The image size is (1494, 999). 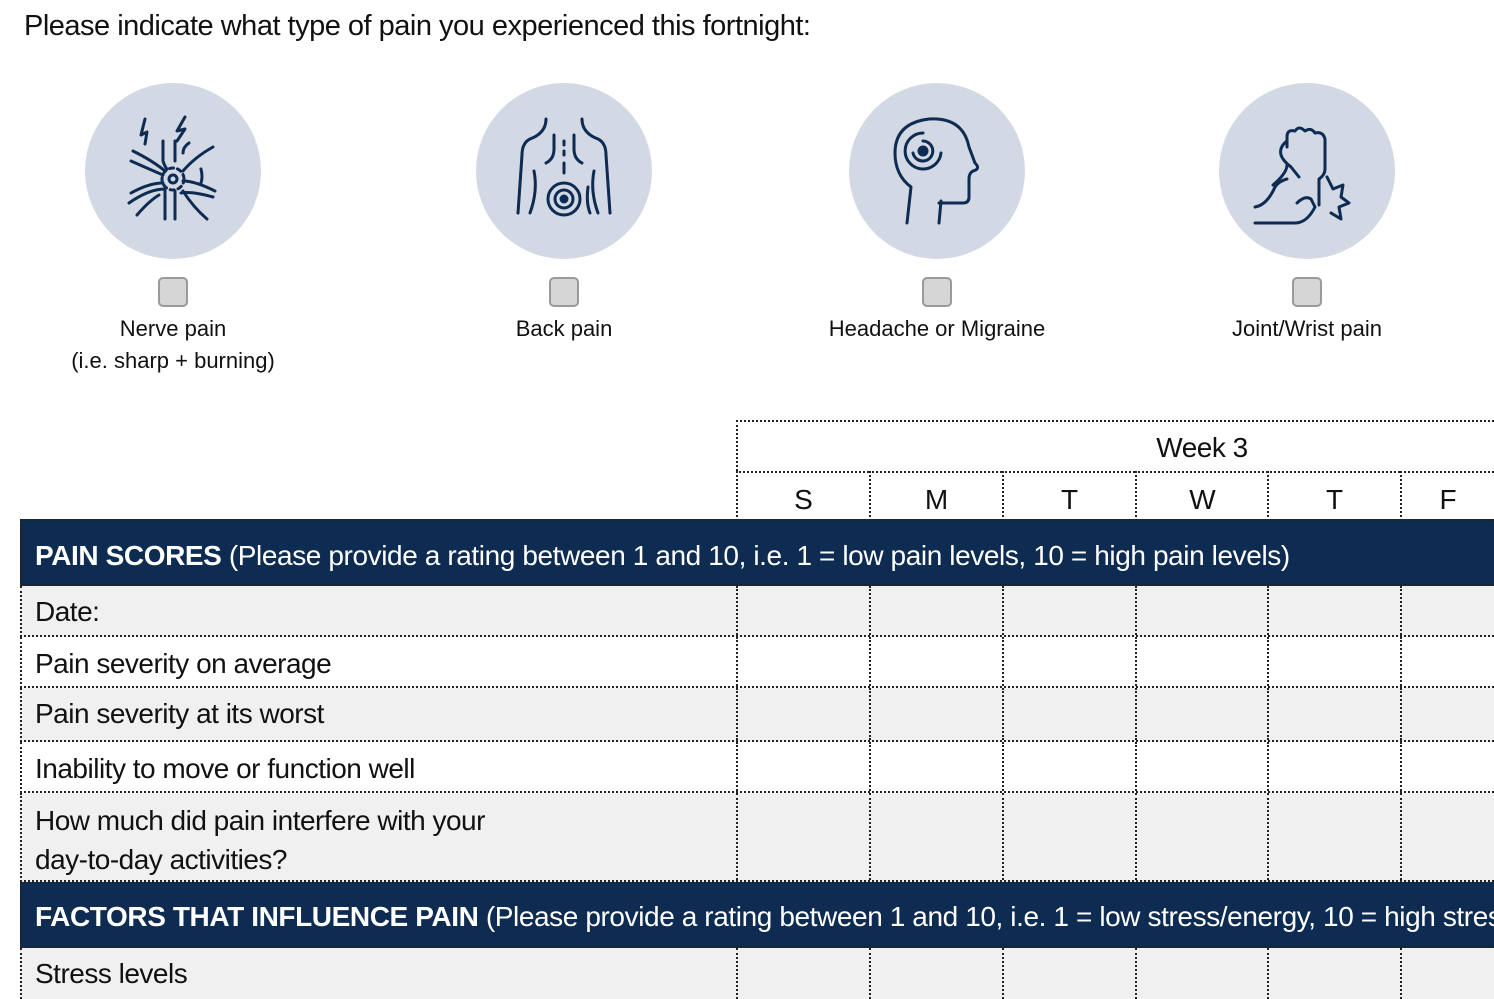 What do you see at coordinates (564, 292) in the screenshot?
I see `back-pain-checkbox` at bounding box center [564, 292].